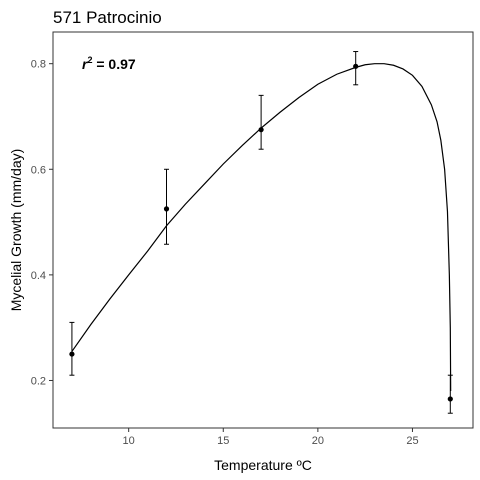  I want to click on x-tick-label: 25, so click(412, 441).